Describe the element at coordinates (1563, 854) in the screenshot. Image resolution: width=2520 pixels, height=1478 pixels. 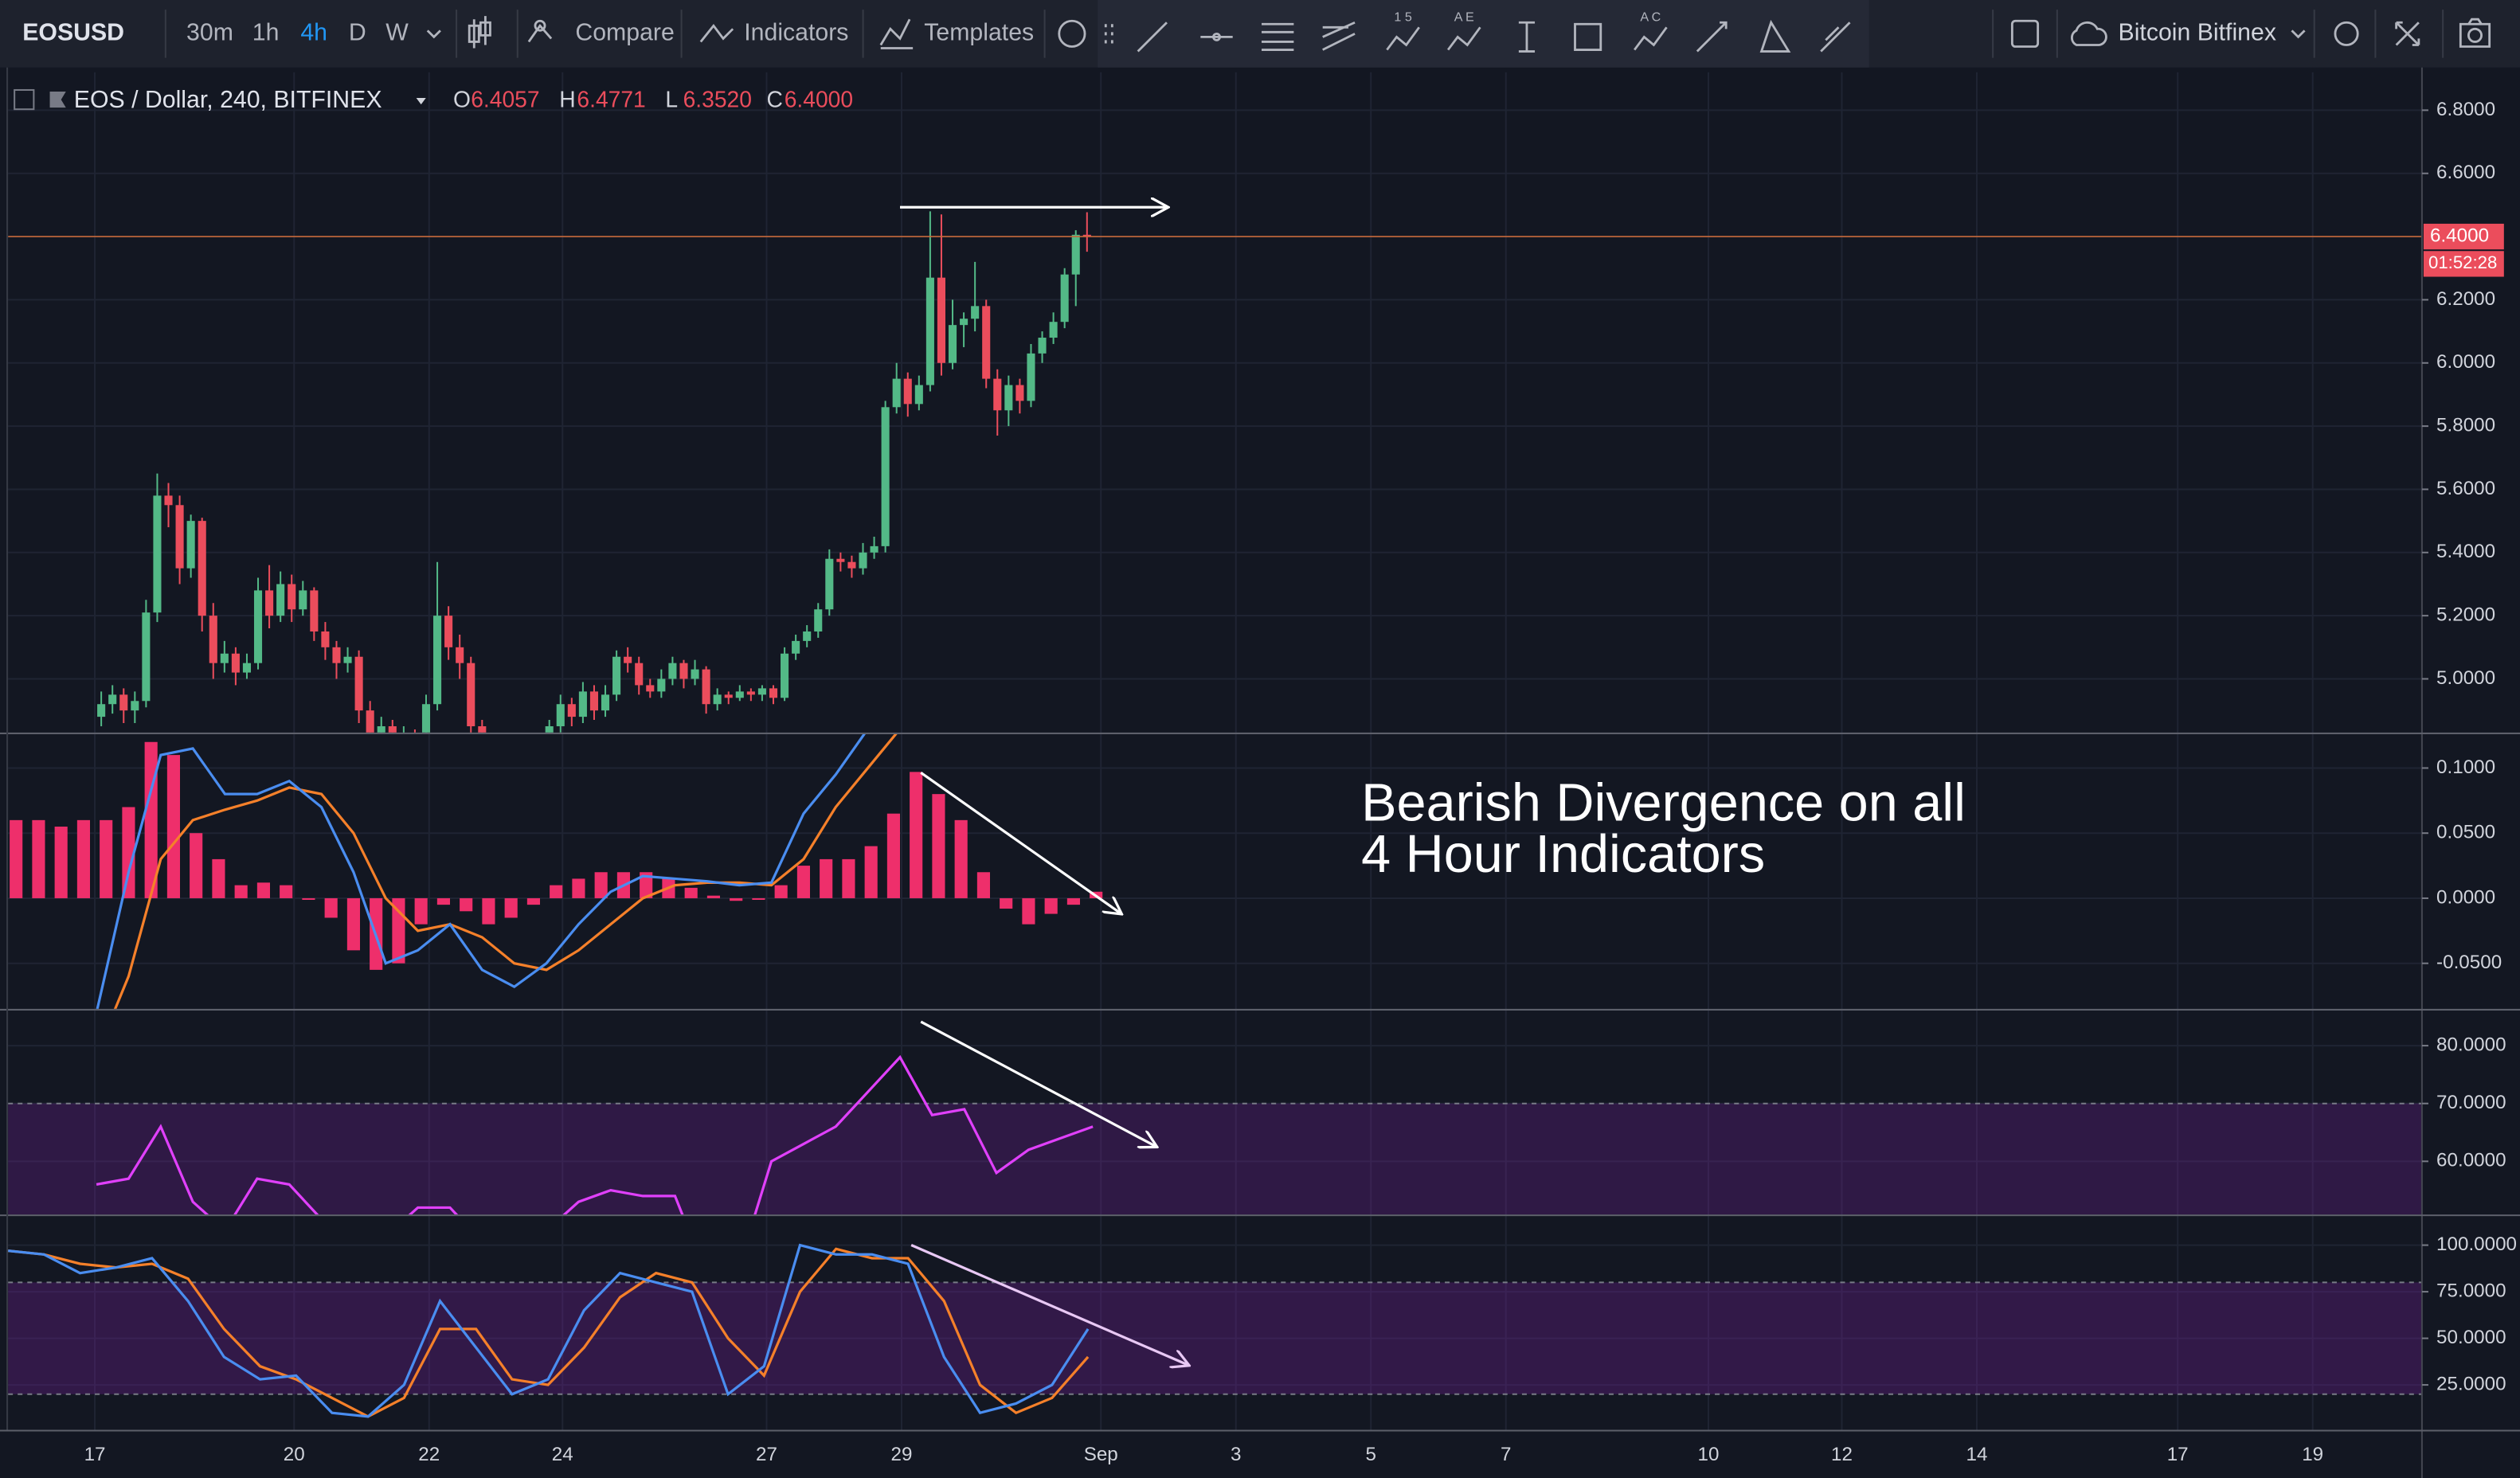
I see `annotation-text: 4 Hour Indicators` at that location.